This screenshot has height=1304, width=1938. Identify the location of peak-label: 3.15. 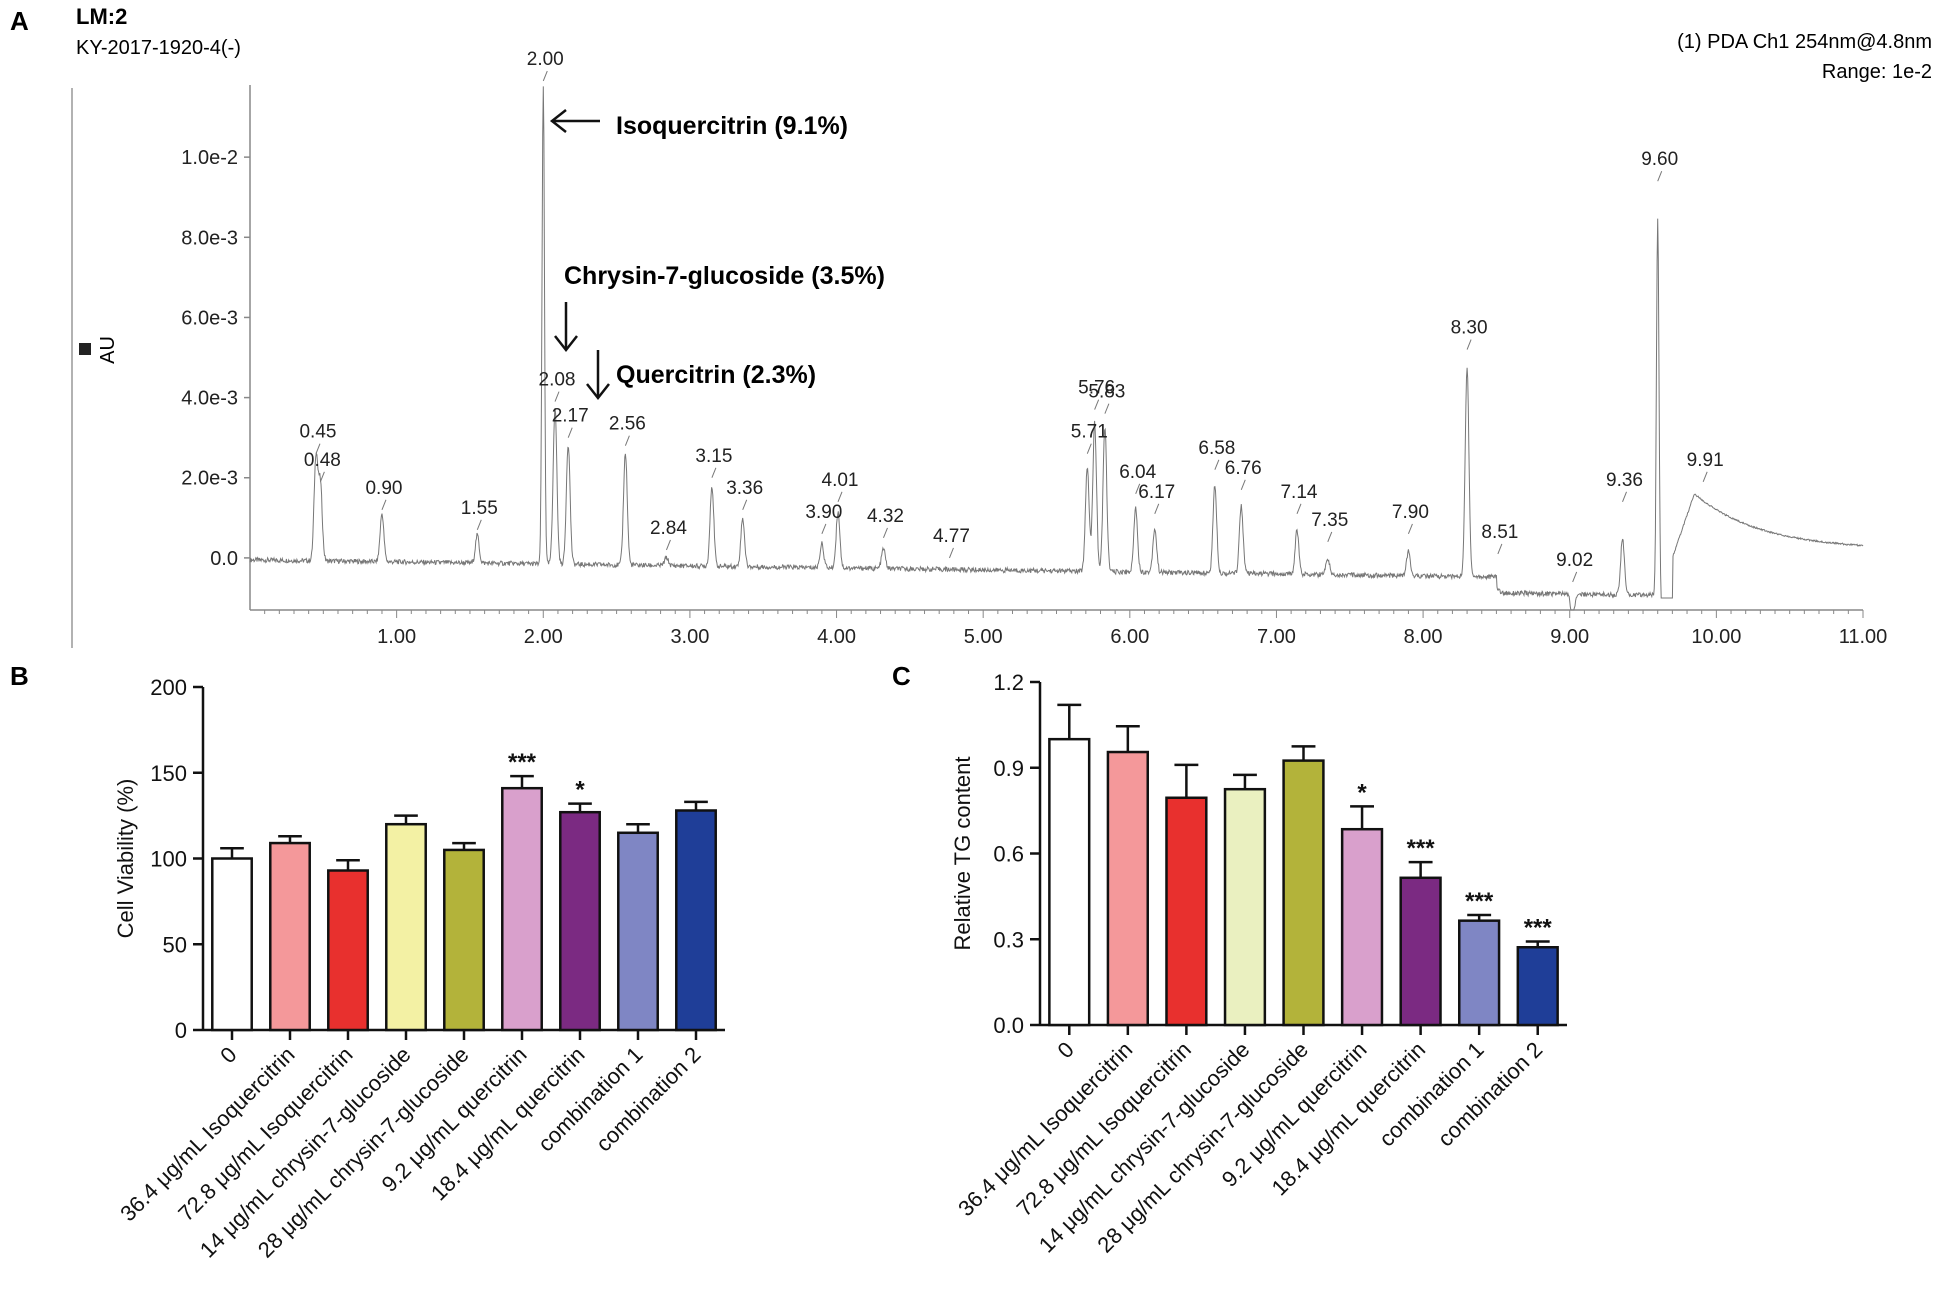
(713, 456).